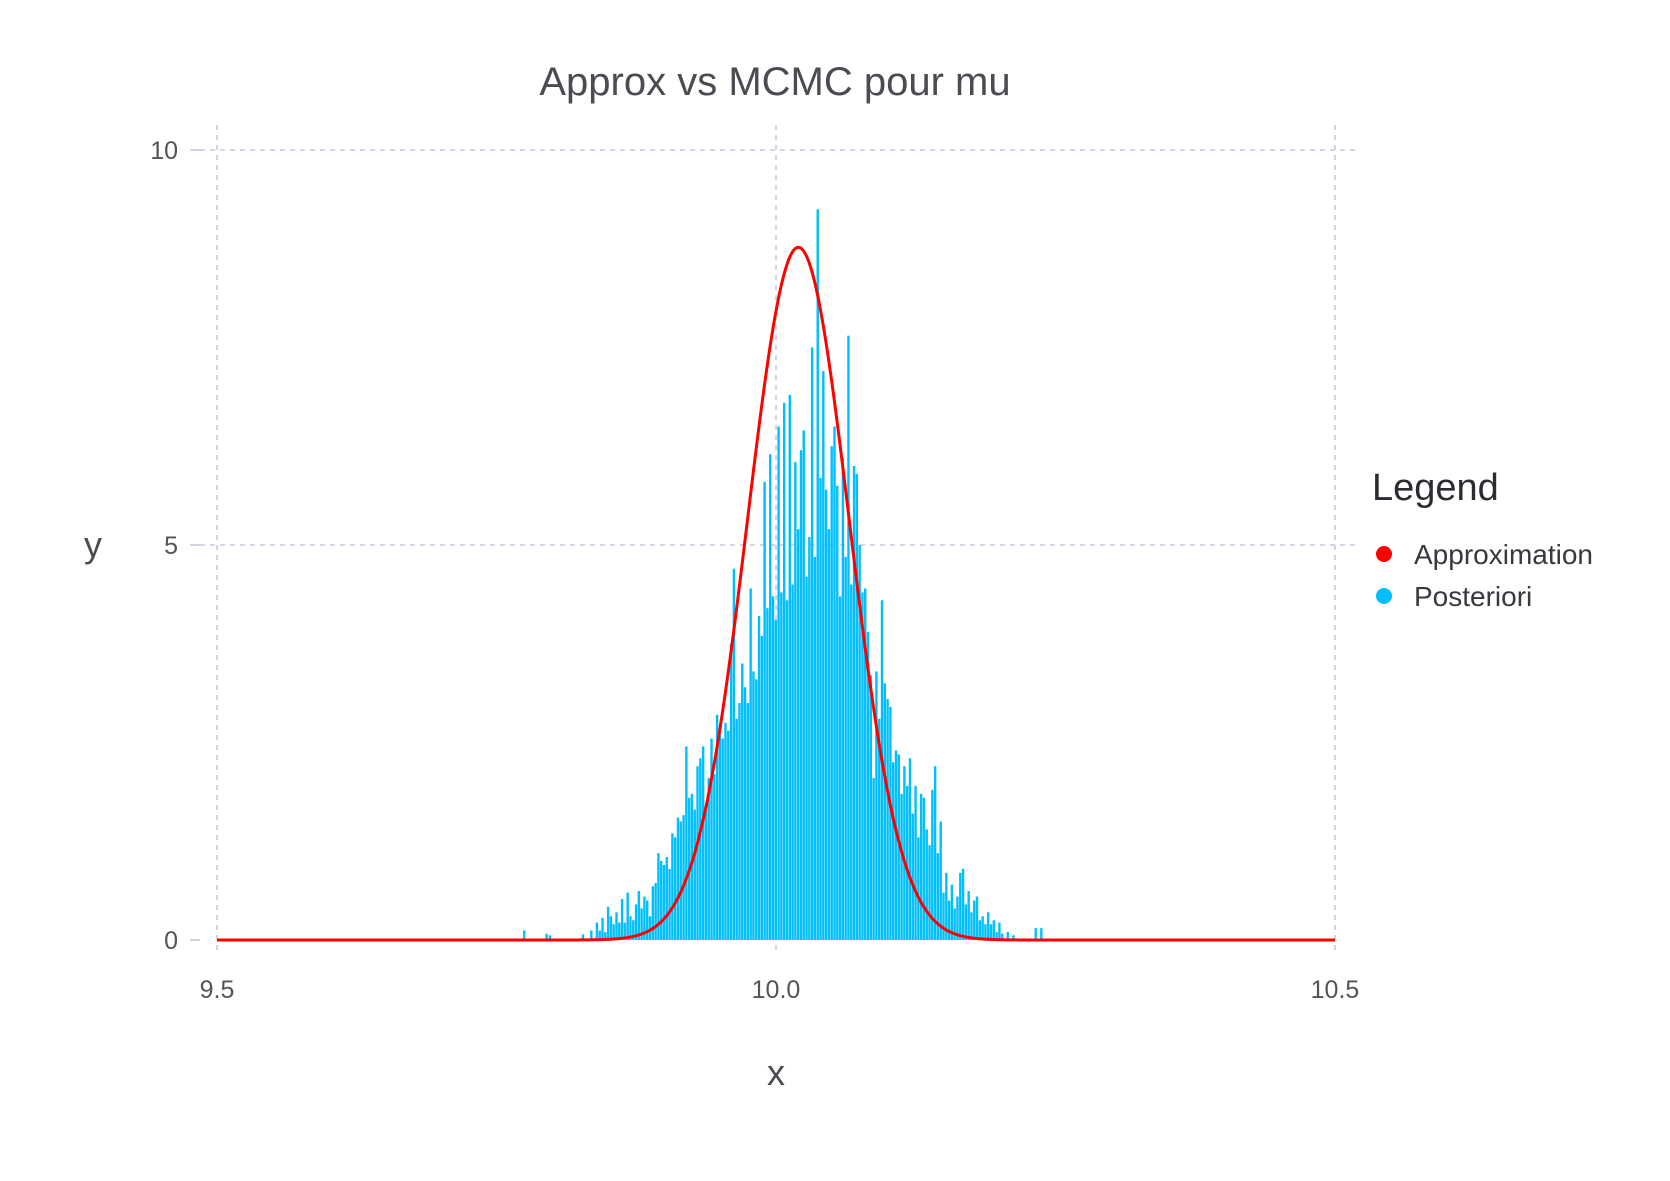 This screenshot has width=1670, height=1181. I want to click on y-tick-label: 10, so click(164, 151).